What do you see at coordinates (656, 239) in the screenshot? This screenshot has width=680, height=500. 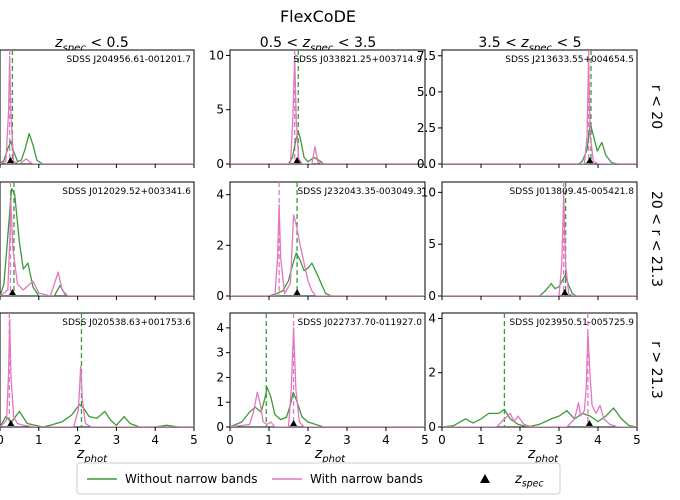 I see `row-label-1: 20 < r < 21.3` at bounding box center [656, 239].